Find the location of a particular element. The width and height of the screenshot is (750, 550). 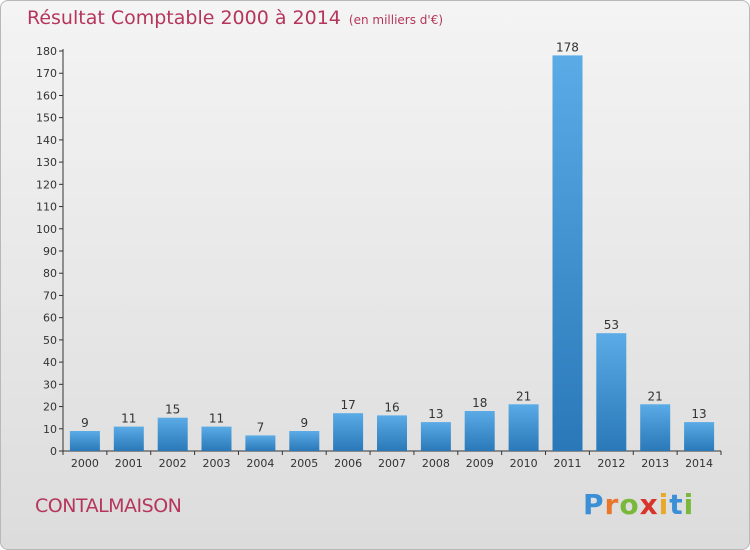

place-name: CONTALMAISON is located at coordinates (108, 506).